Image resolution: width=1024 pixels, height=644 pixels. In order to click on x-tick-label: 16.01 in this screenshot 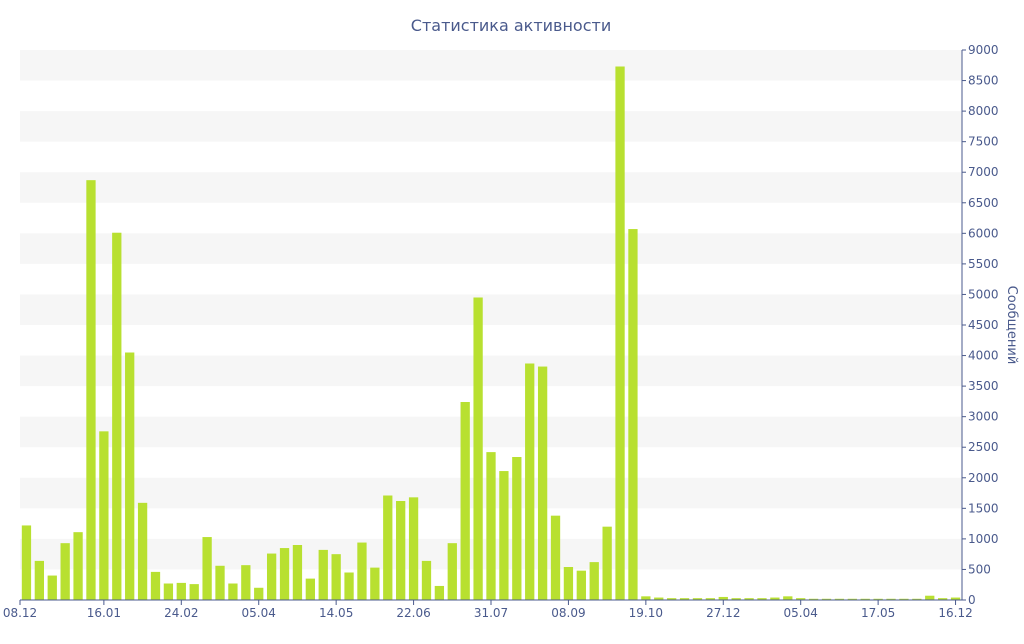, I will do `click(104, 613)`.